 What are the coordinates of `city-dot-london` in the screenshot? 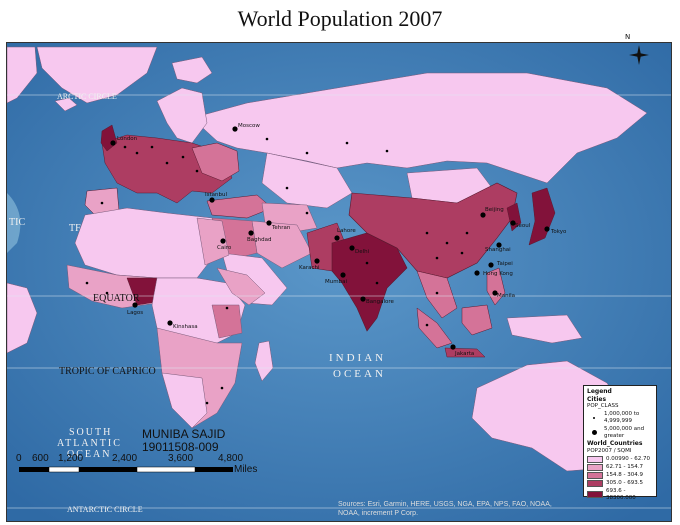 It's located at (113, 143).